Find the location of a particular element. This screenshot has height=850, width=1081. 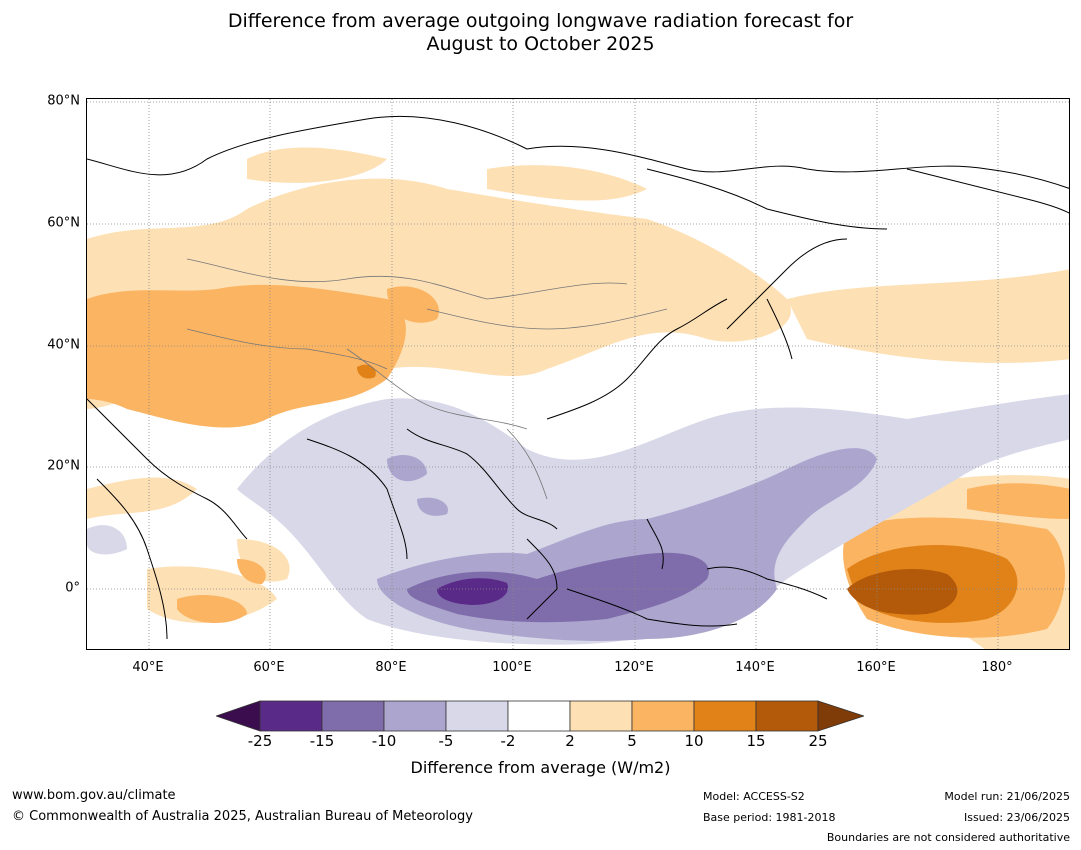

colorbar-label: Difference from average (W/m2) is located at coordinates (540, 767).